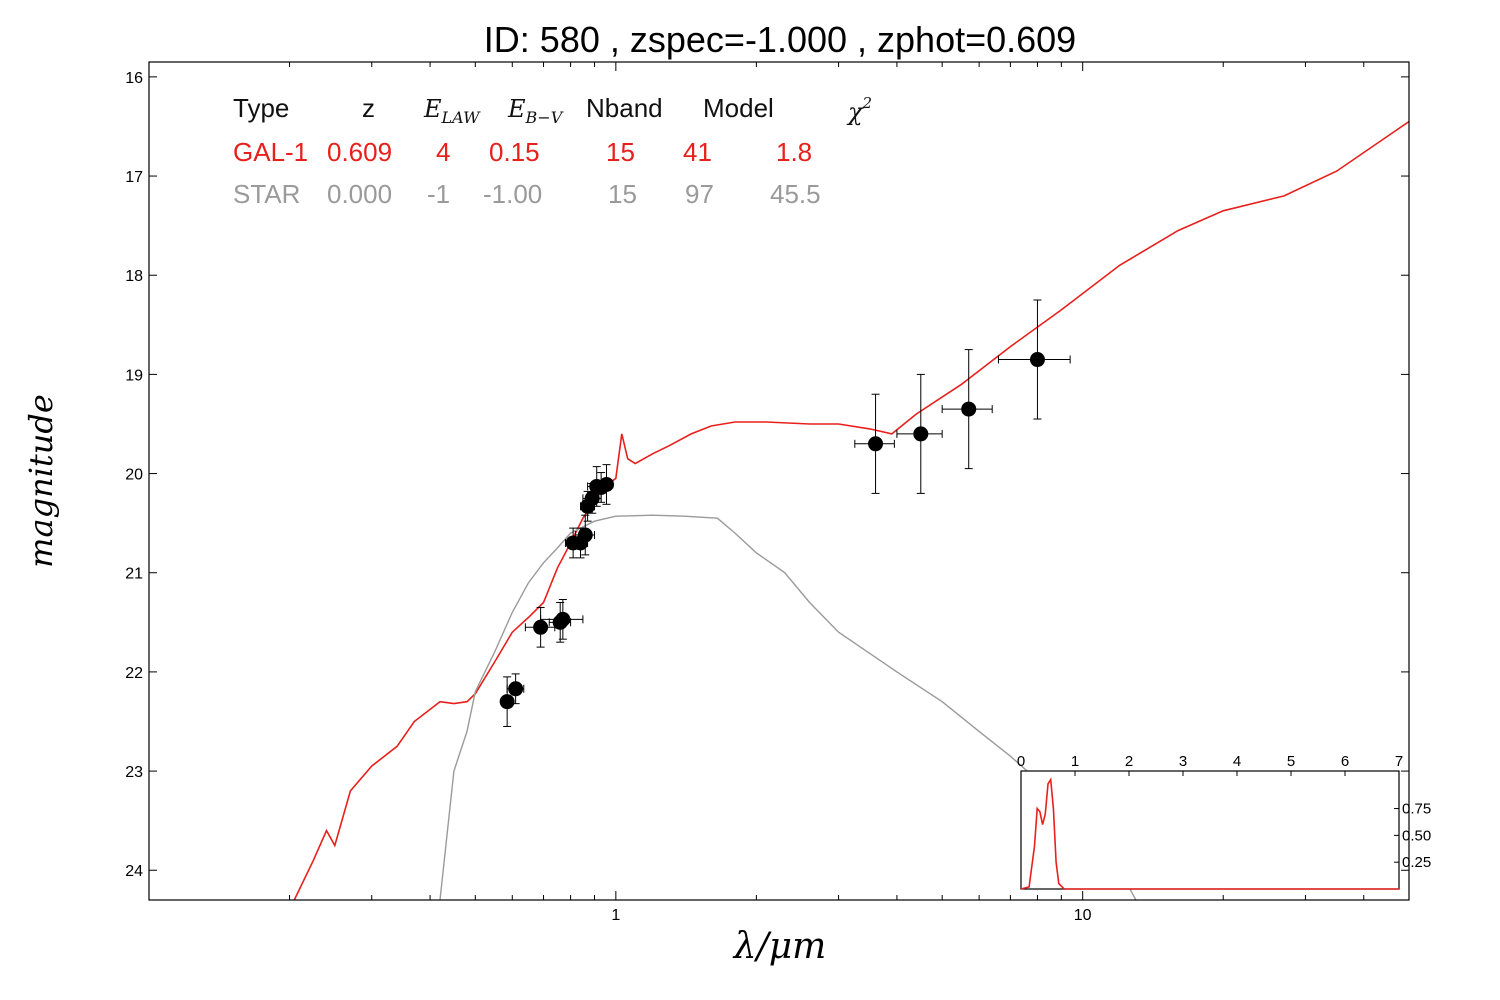 The image size is (1500, 1000). Describe the element at coordinates (1083, 915) in the screenshot. I see `x-tick-label-10: 10` at that location.